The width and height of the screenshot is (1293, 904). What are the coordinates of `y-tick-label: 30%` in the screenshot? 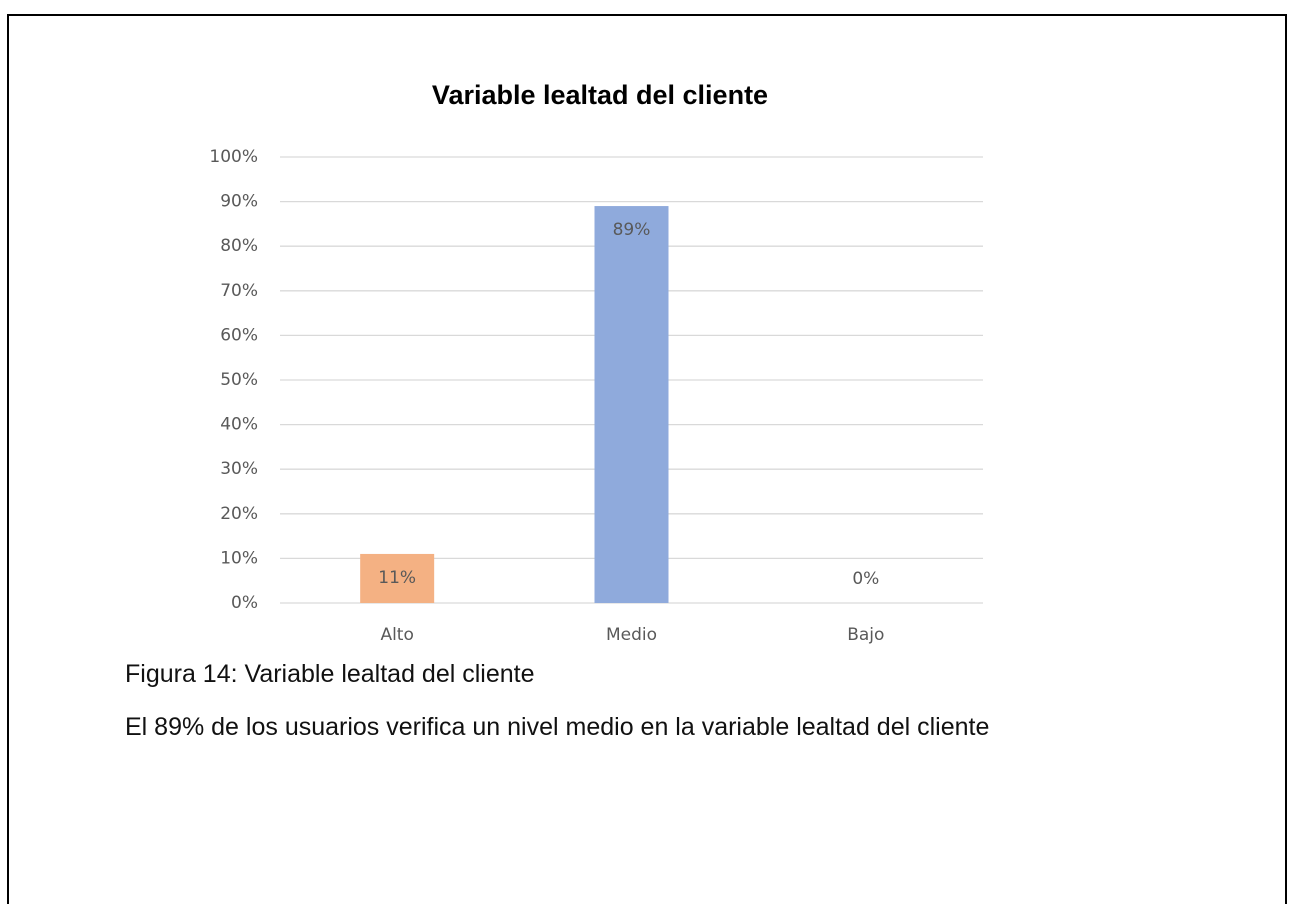 It's located at (239, 469).